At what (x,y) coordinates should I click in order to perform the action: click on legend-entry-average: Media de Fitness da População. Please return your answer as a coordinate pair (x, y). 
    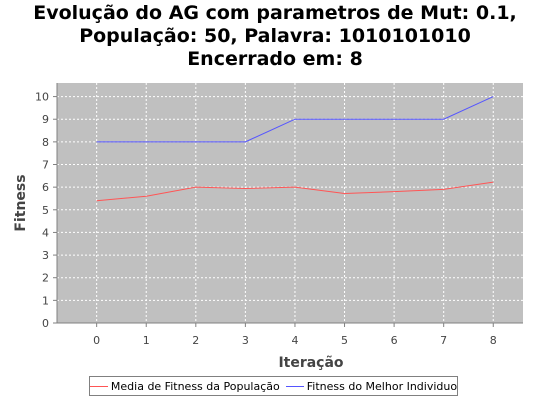
    Looking at the image, I should click on (184, 386).